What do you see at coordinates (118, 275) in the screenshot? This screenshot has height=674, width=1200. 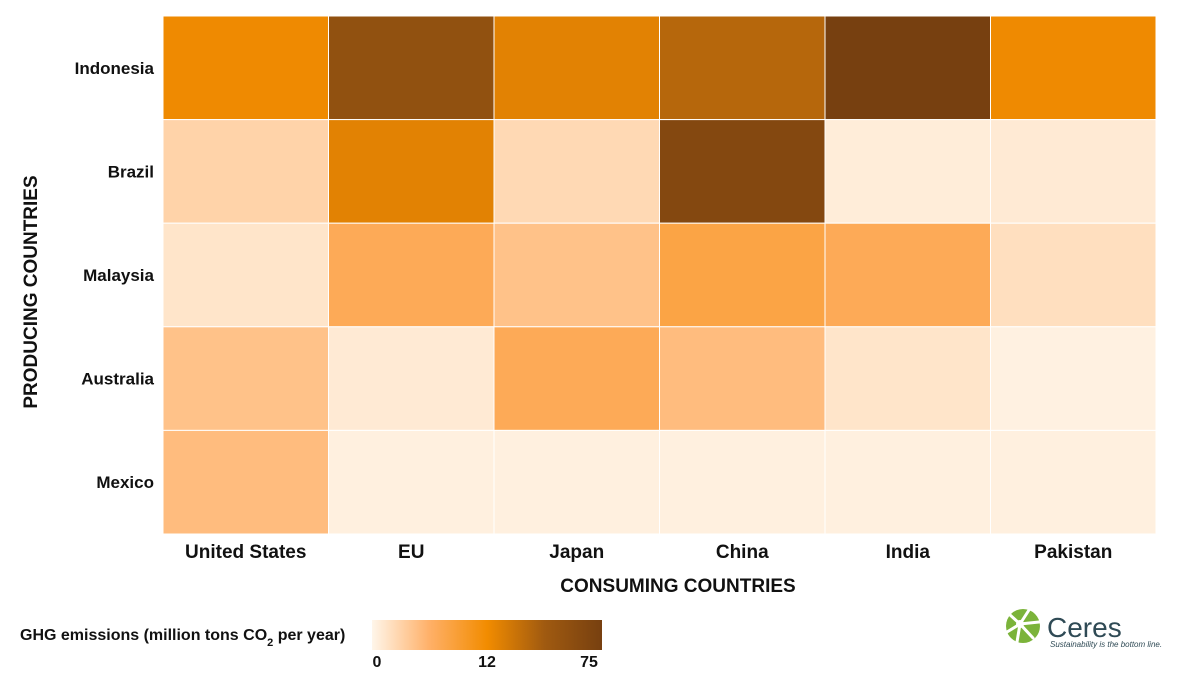 I see `row-label: Malaysia` at bounding box center [118, 275].